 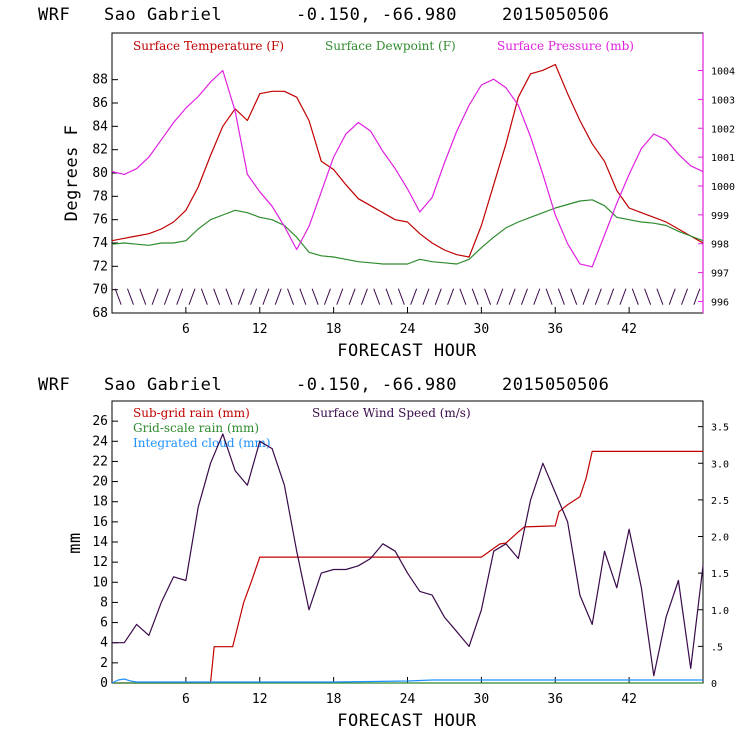 What do you see at coordinates (186, 699) in the screenshot?
I see `x-tick-label: 6` at bounding box center [186, 699].